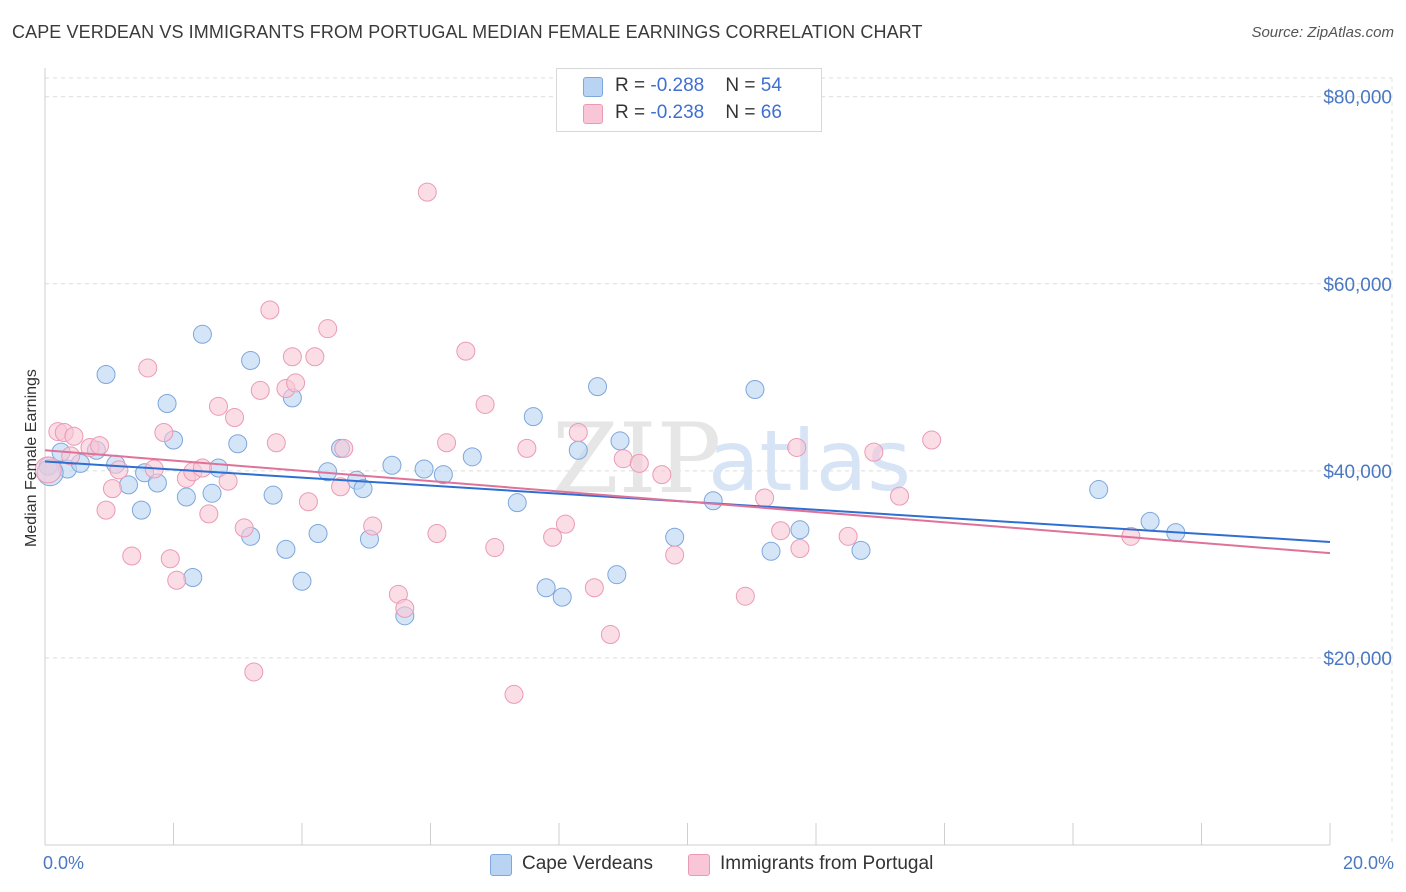  I want to click on legend-n-label: N =, so click(743, 85).